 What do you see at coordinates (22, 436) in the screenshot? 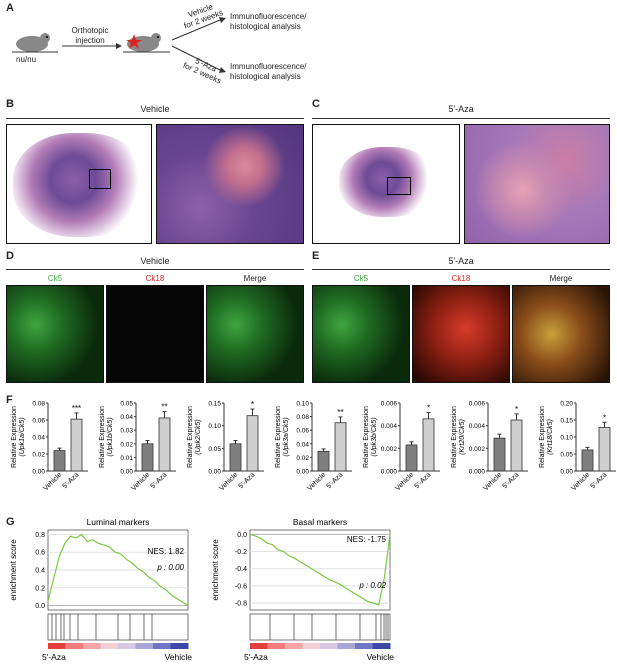
I see `y-axis-label-gene: (Upk1a/Ck5)` at bounding box center [22, 436].